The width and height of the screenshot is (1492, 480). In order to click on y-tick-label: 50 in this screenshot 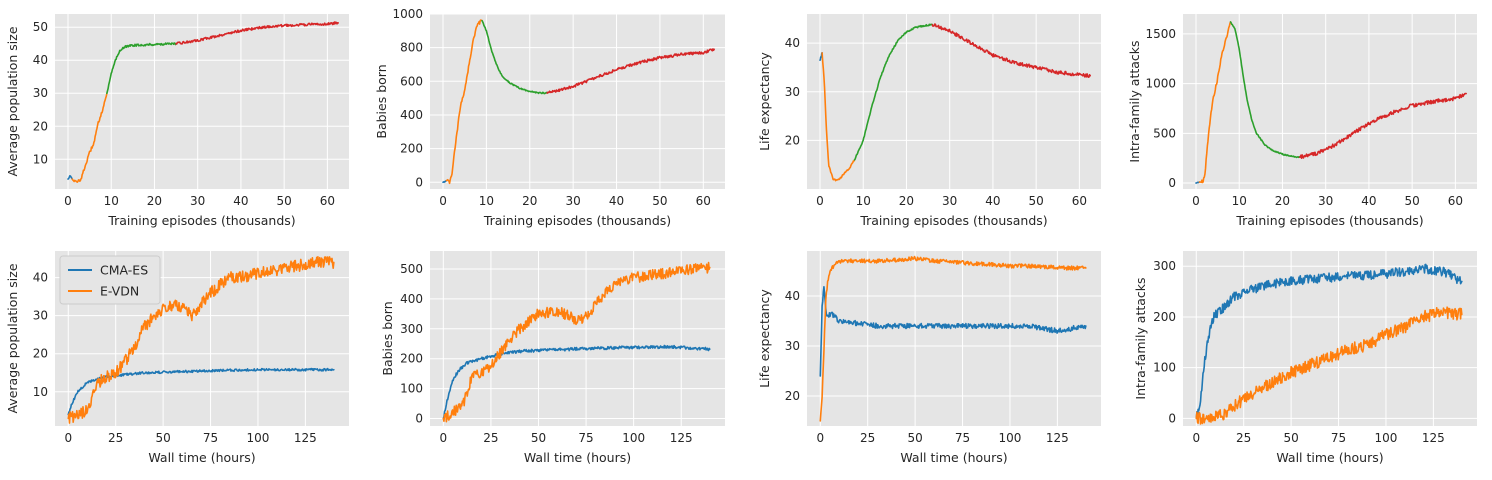, I will do `click(40, 27)`.